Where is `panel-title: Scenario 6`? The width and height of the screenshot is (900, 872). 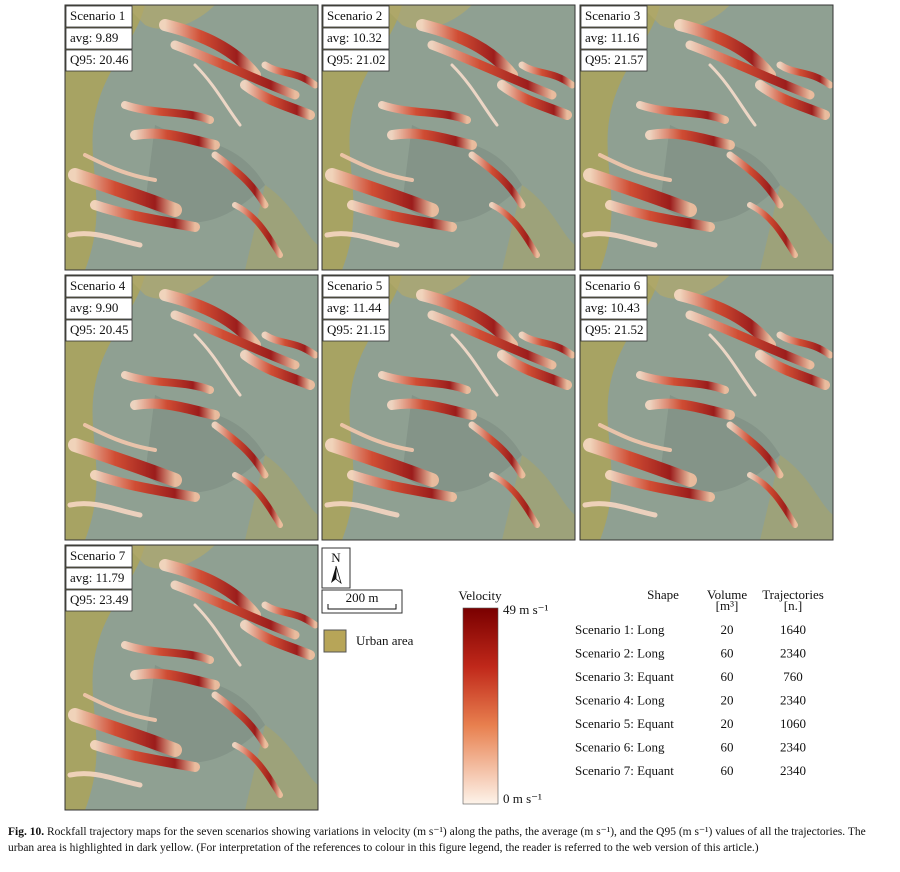
panel-title: Scenario 6 is located at coordinates (613, 285).